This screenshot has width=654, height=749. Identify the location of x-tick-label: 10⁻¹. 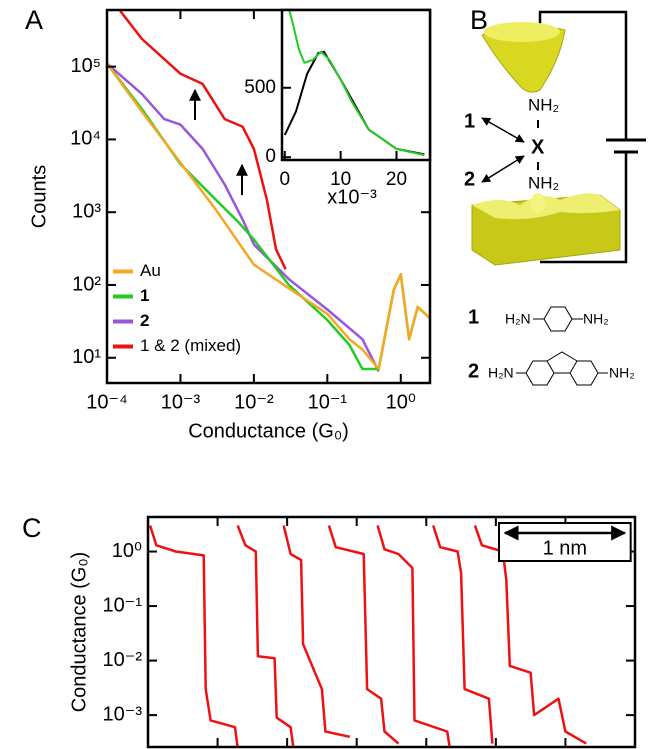
(328, 402).